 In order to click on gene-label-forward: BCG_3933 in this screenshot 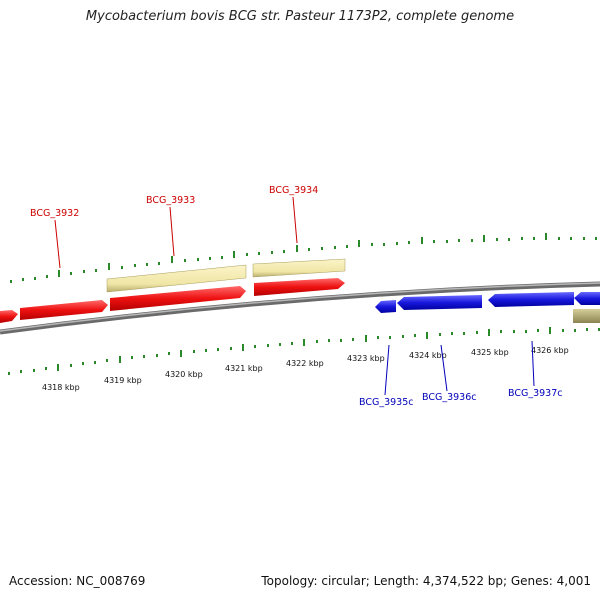, I will do `click(170, 200)`.